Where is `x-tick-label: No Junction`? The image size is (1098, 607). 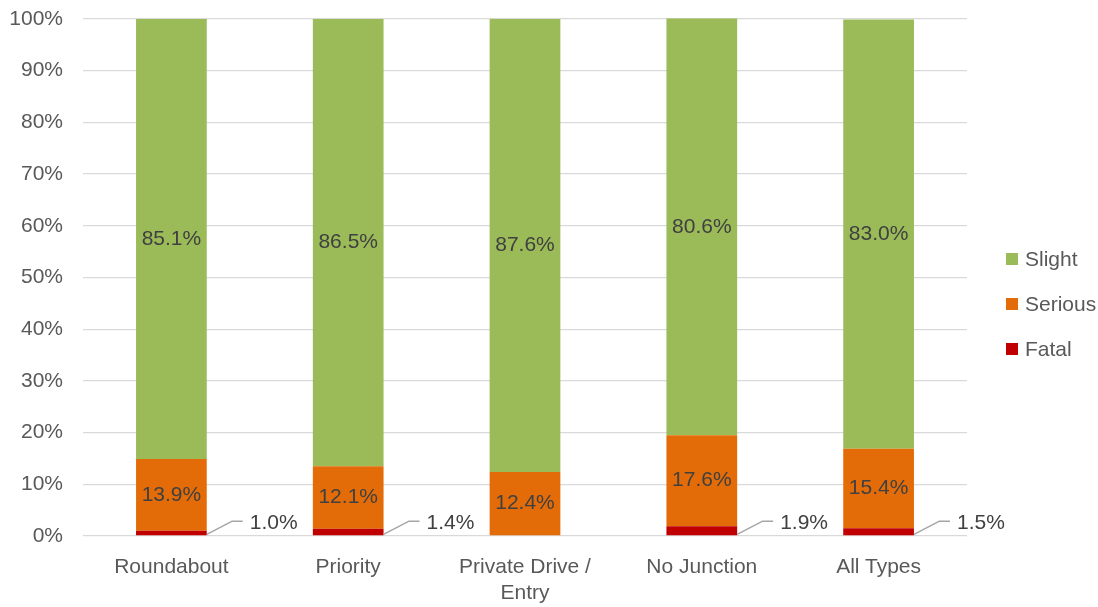
x-tick-label: No Junction is located at coordinates (702, 566).